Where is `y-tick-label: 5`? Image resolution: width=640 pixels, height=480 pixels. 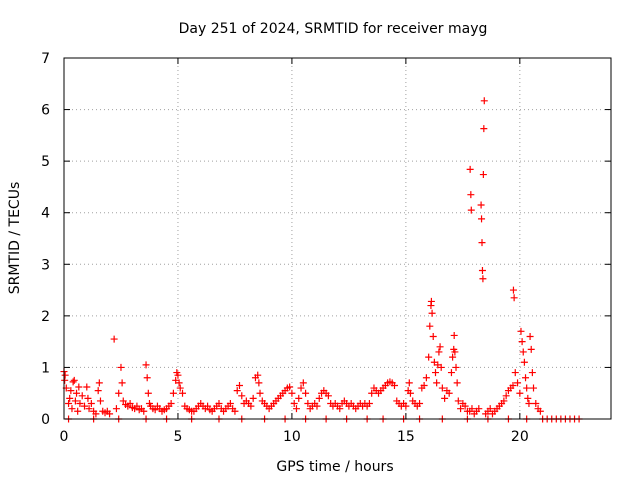 y-tick-label: 5 is located at coordinates (45, 162).